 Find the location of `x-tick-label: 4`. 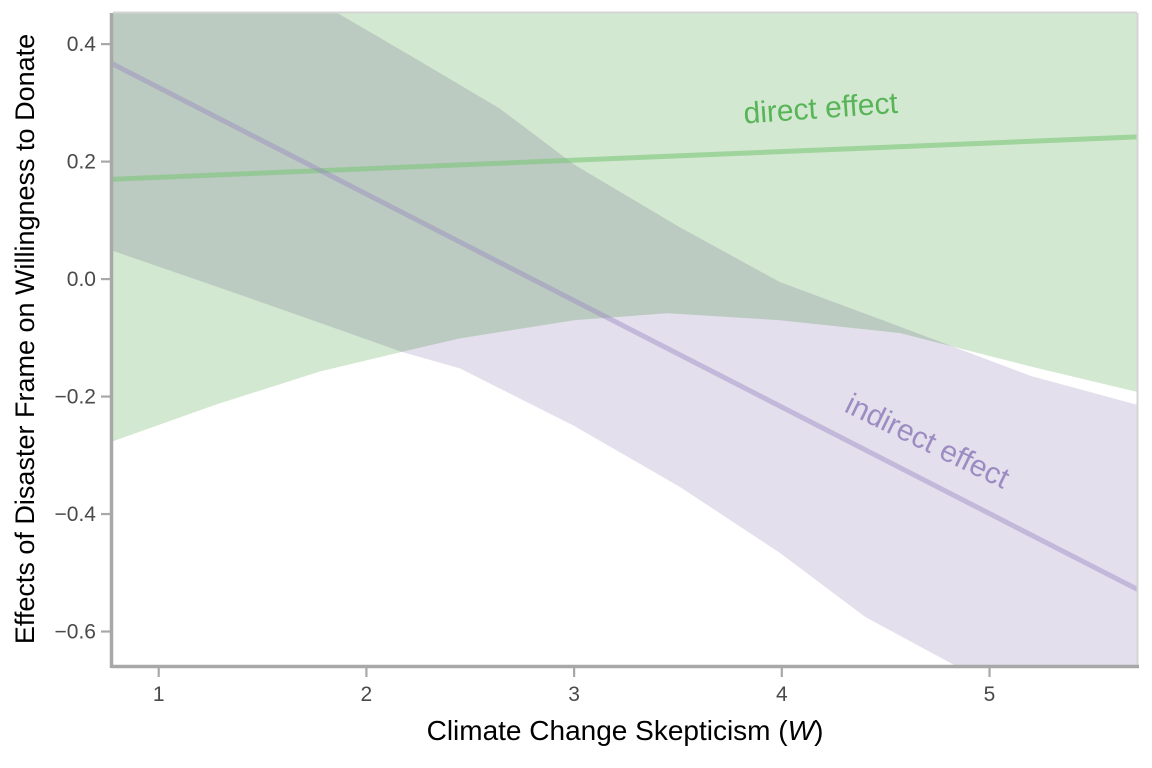

x-tick-label: 4 is located at coordinates (782, 694).